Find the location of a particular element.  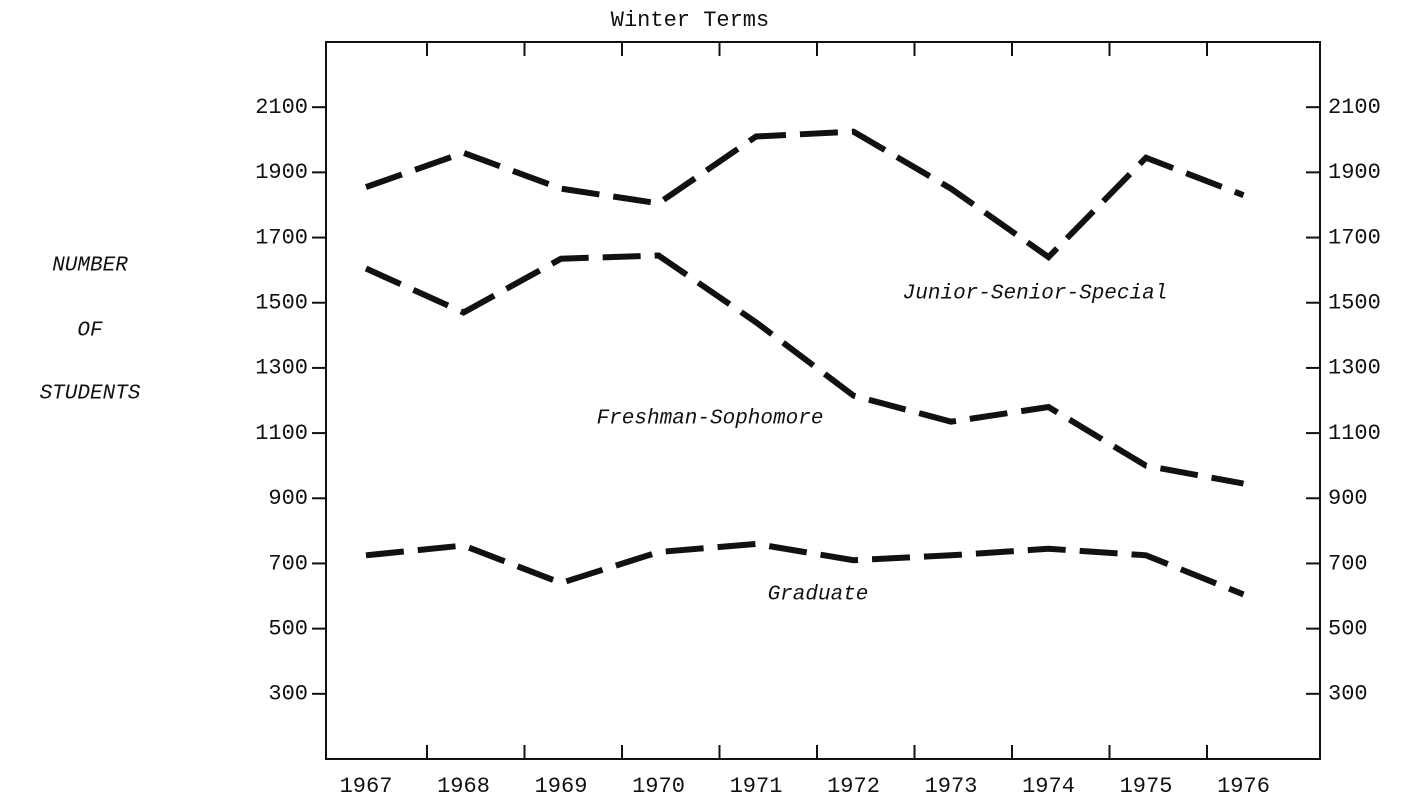

y-axis-label: NUMBER is located at coordinates (90, 266).